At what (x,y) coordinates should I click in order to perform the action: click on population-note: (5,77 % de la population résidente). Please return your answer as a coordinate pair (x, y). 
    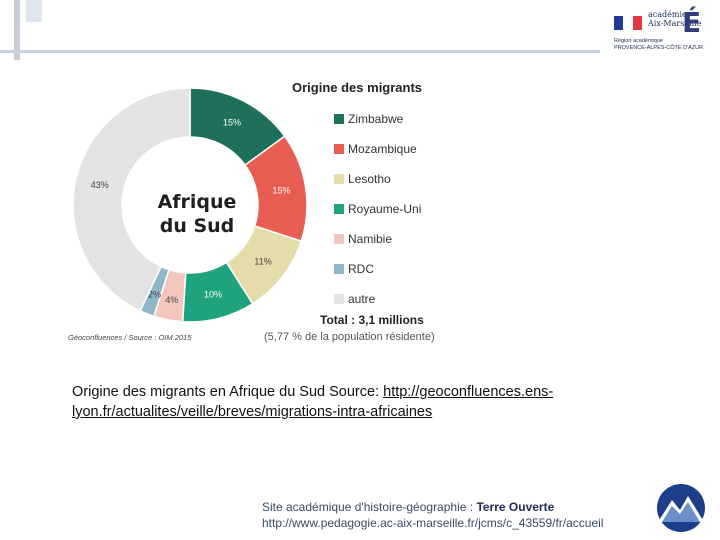
    Looking at the image, I should click on (349, 337).